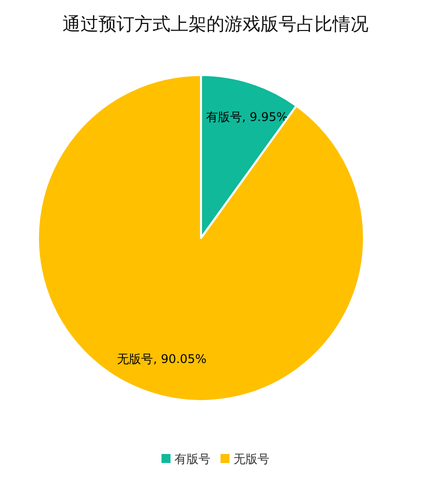 The width and height of the screenshot is (431, 481). What do you see at coordinates (192, 459) in the screenshot?
I see `legend-label: 有版号` at bounding box center [192, 459].